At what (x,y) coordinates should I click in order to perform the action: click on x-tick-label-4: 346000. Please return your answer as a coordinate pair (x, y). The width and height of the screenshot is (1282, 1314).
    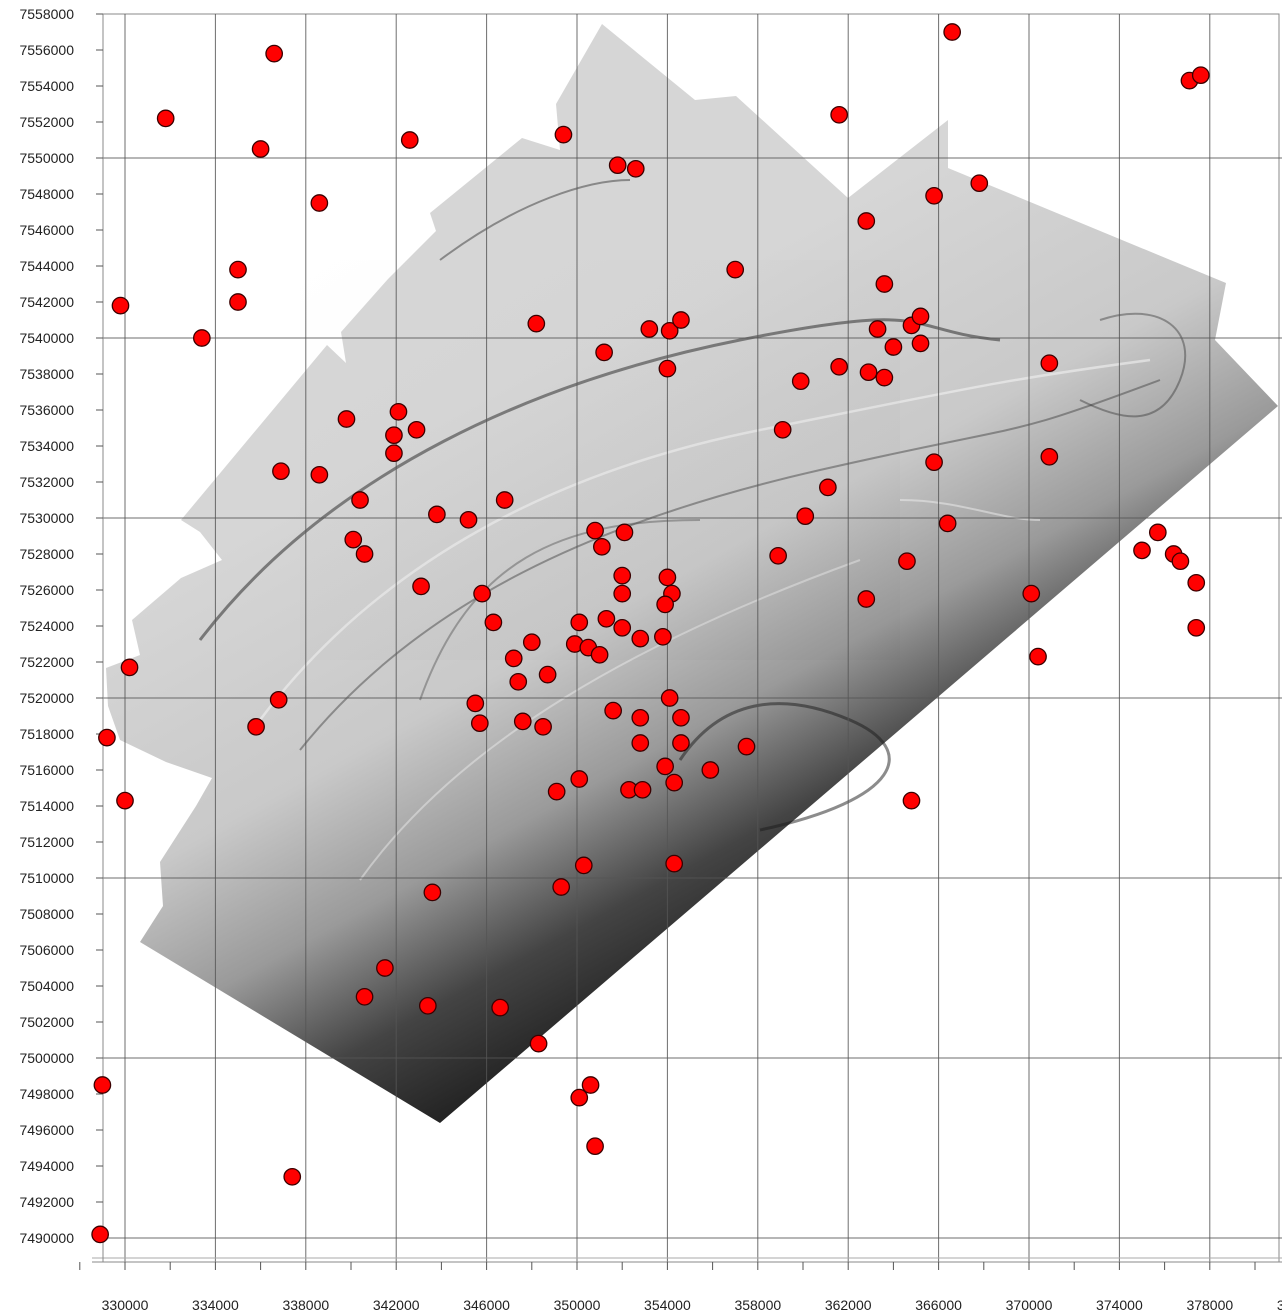
    Looking at the image, I should click on (486, 1305).